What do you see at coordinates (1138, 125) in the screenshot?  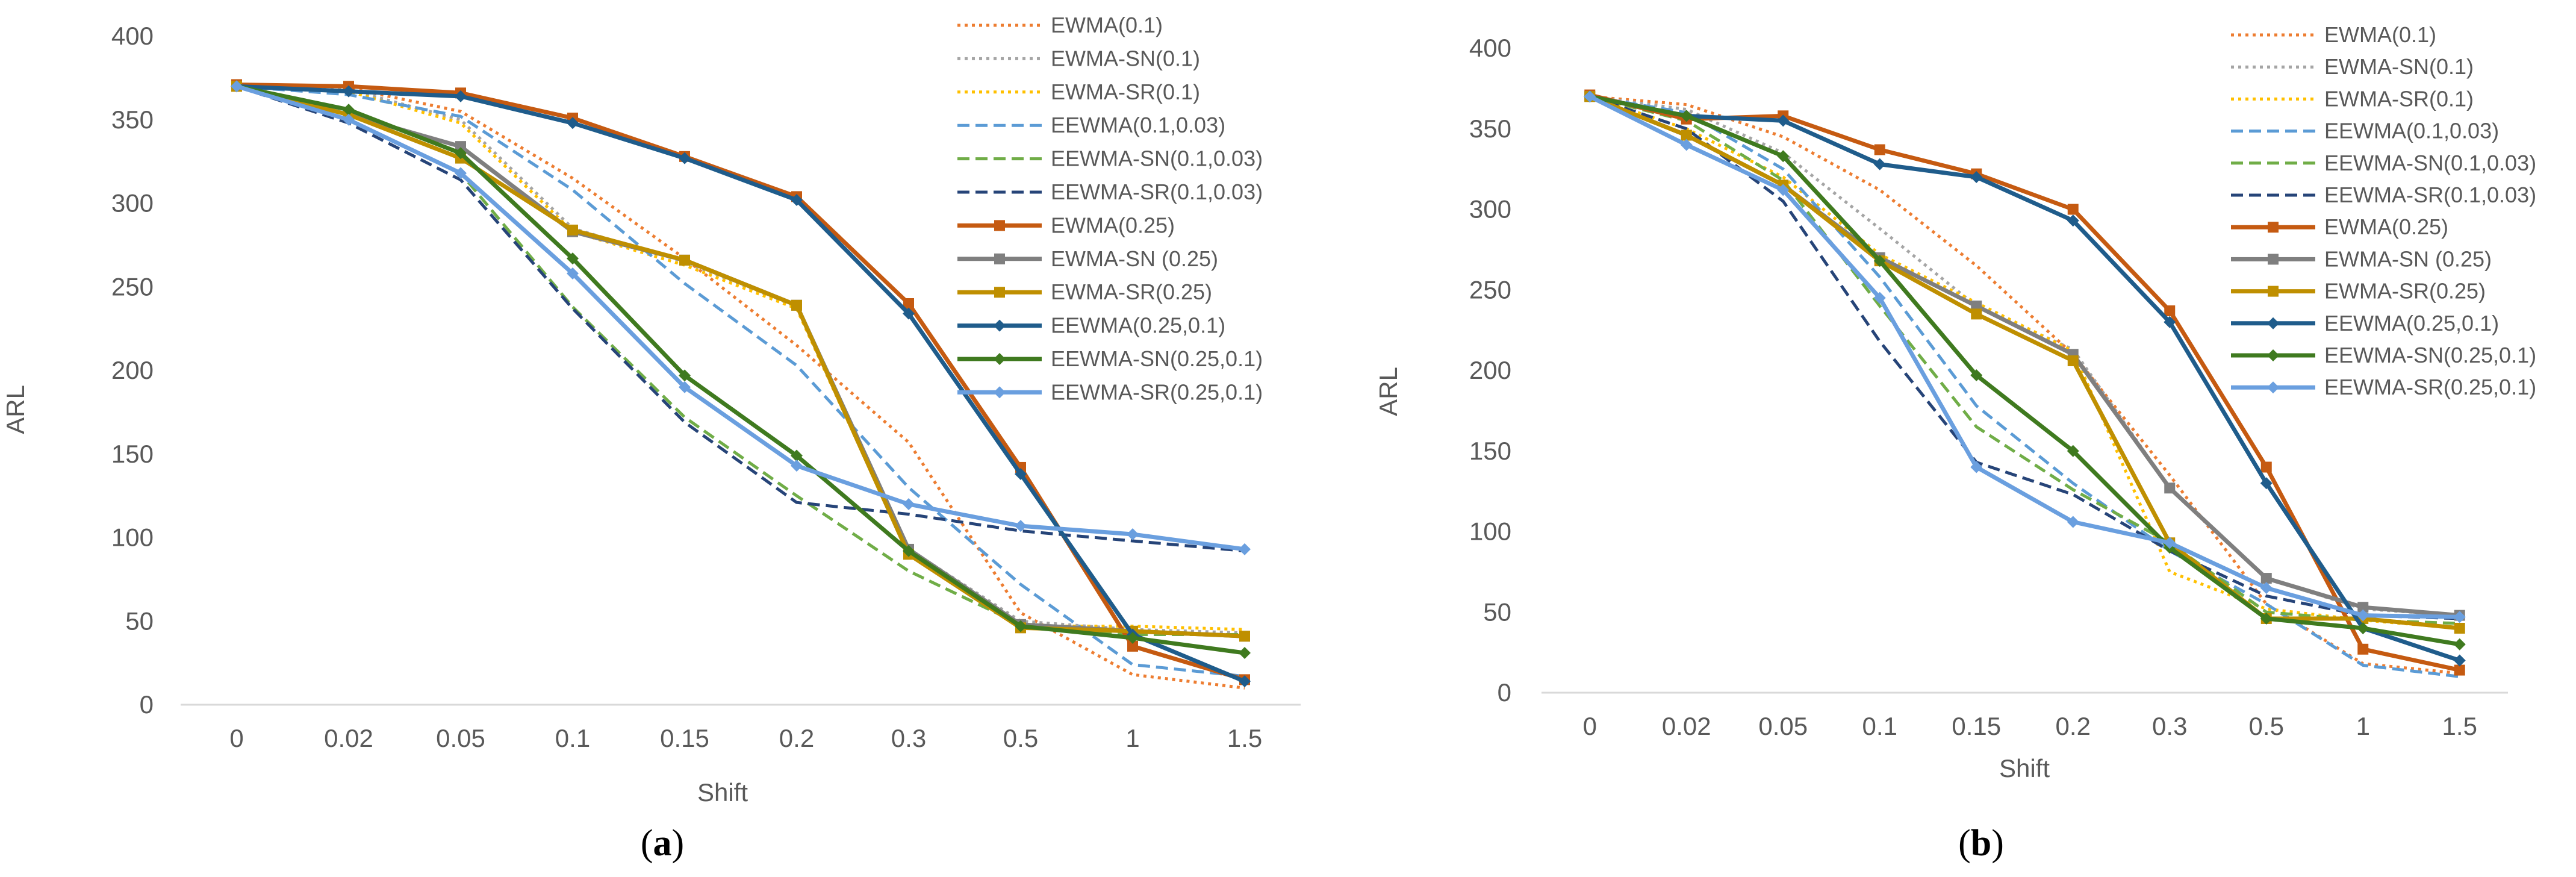 I see `legend-label: EEWMA(0.1,0.03)` at bounding box center [1138, 125].